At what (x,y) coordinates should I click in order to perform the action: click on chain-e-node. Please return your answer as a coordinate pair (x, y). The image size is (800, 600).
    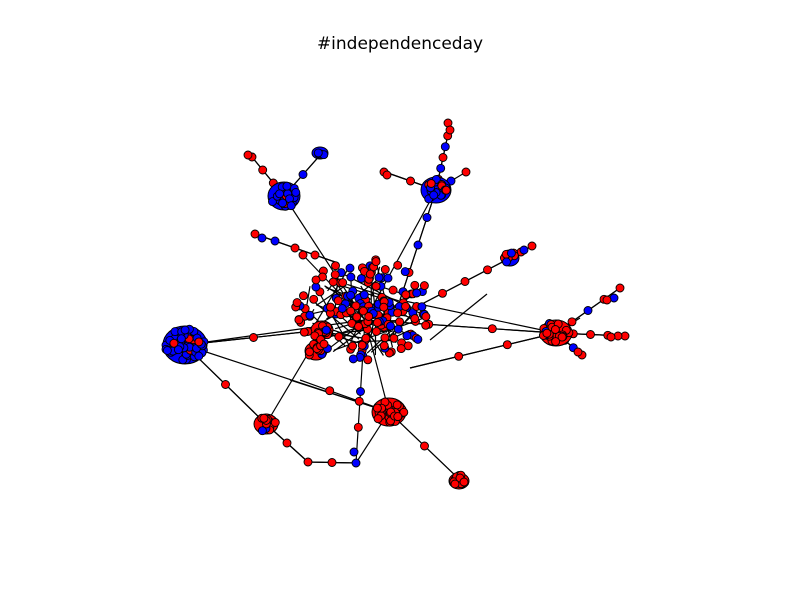
    Looking at the image, I should click on (418, 245).